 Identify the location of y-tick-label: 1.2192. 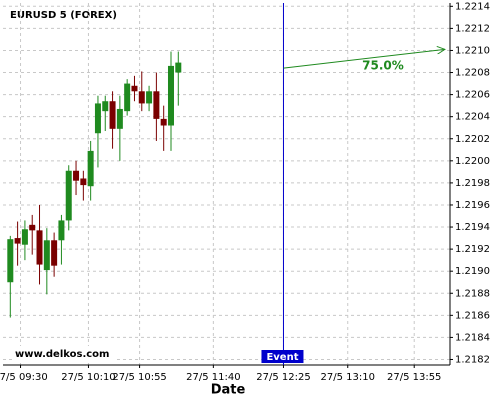
(472, 249).